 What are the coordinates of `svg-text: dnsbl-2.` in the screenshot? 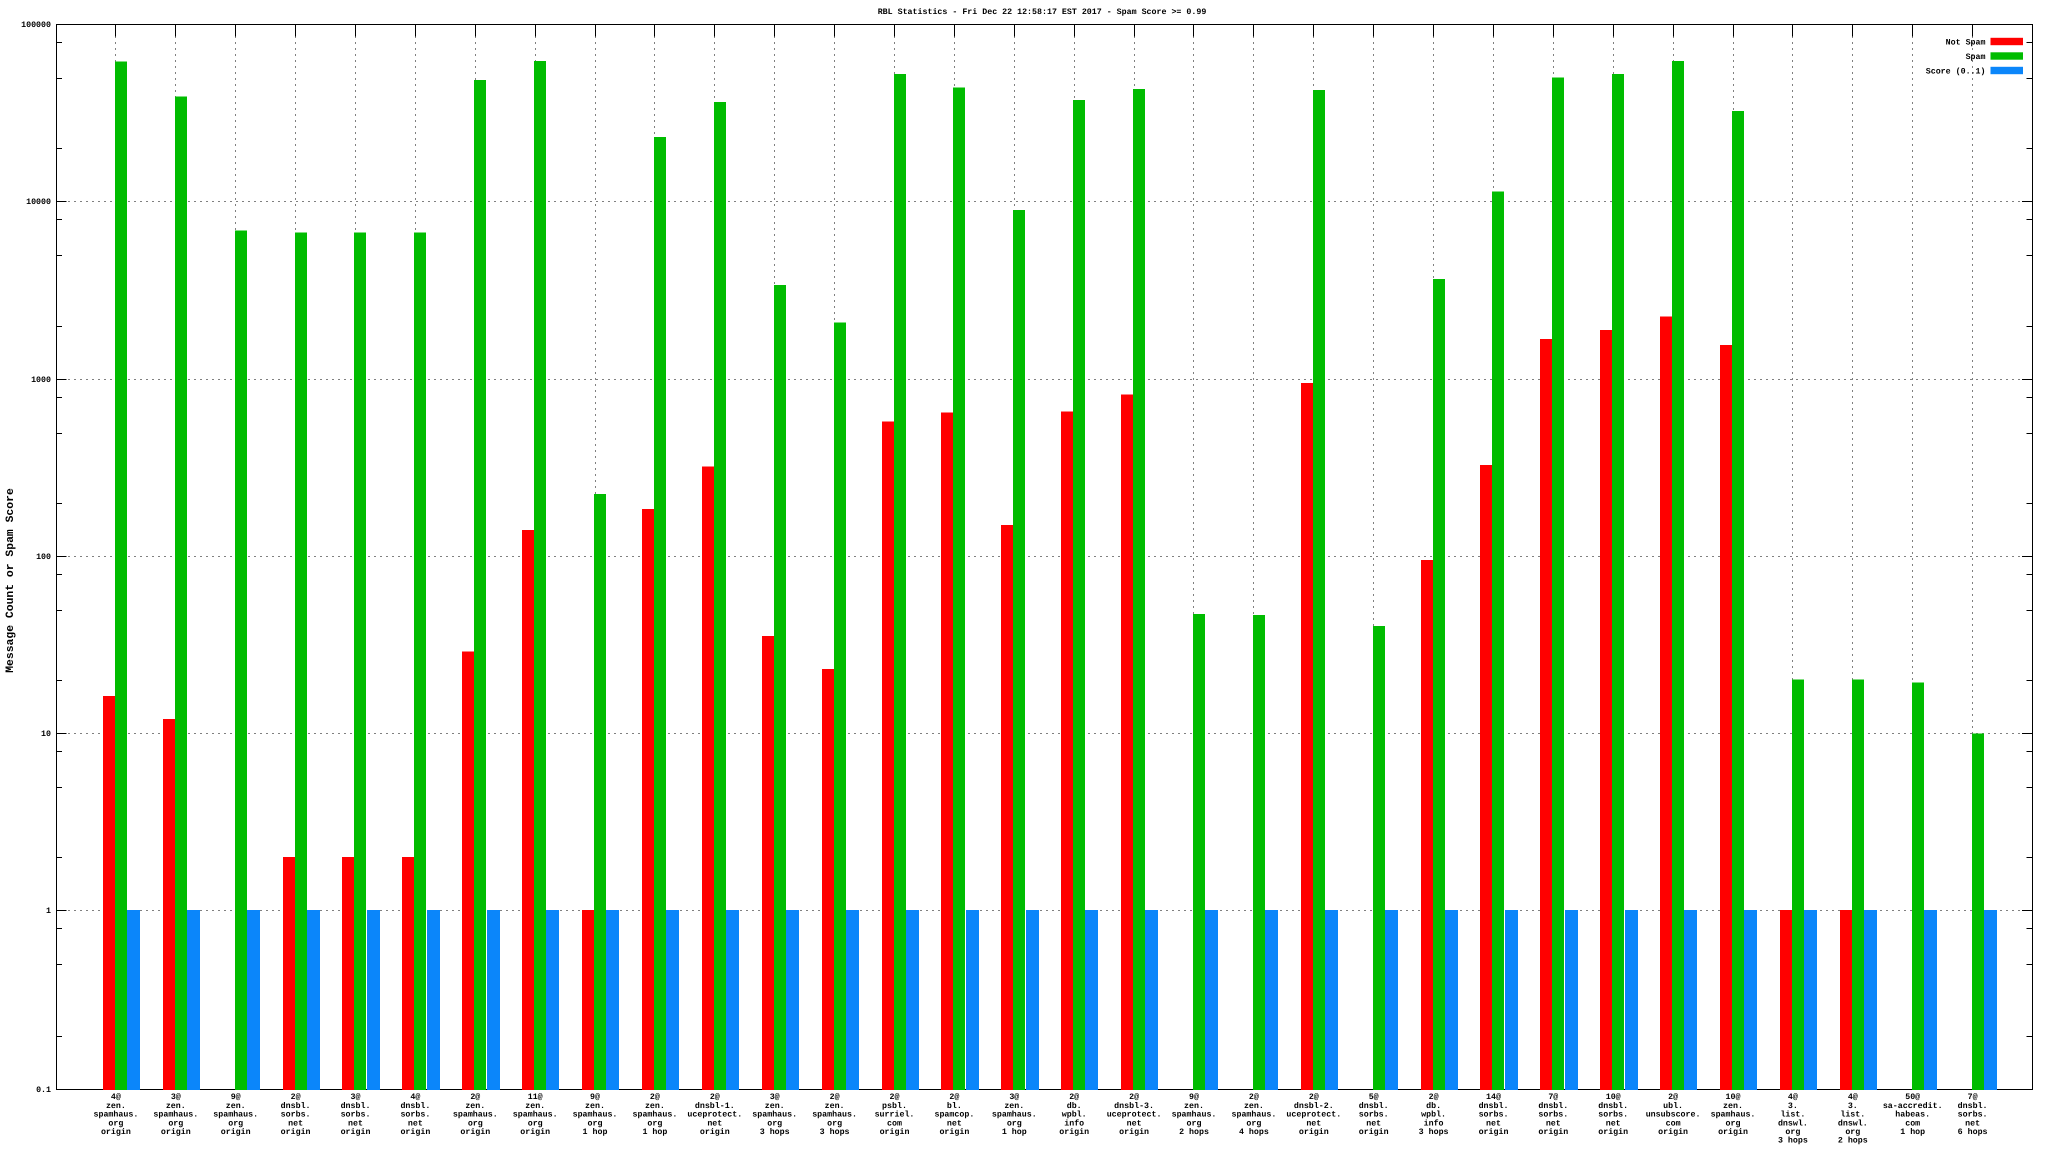 It's located at (1314, 1106).